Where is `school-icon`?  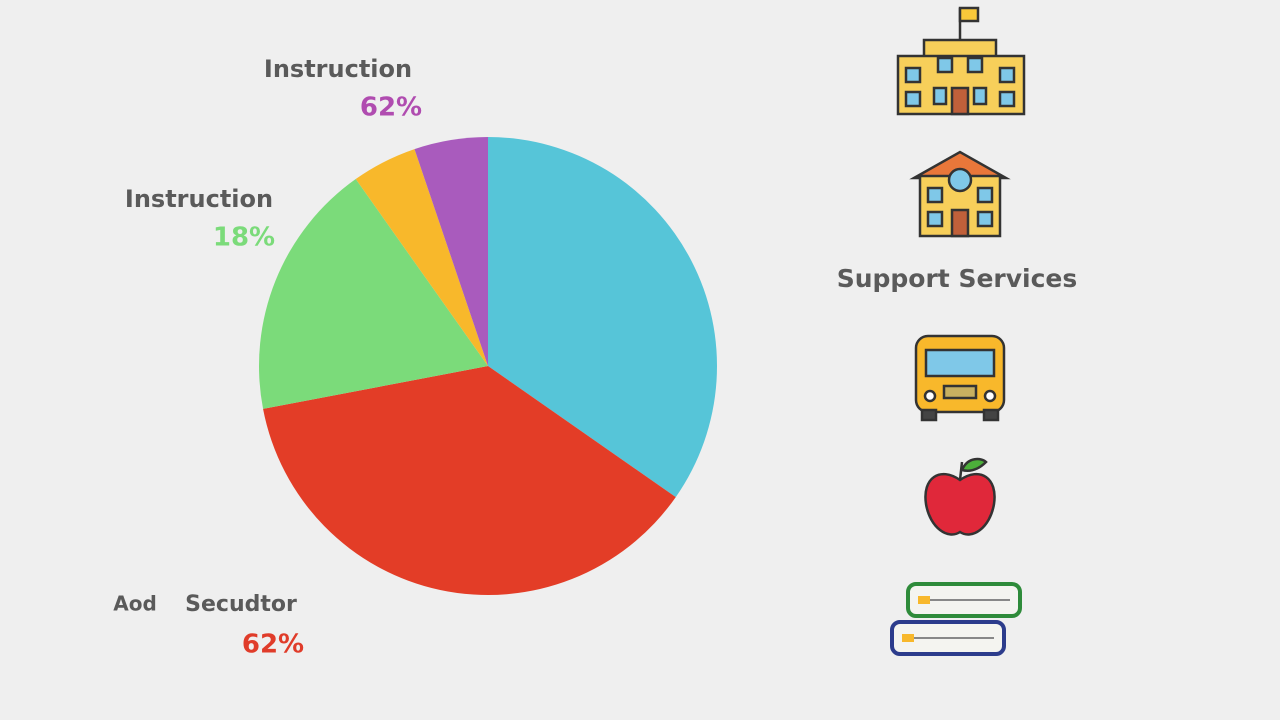 school-icon is located at coordinates (961, 61).